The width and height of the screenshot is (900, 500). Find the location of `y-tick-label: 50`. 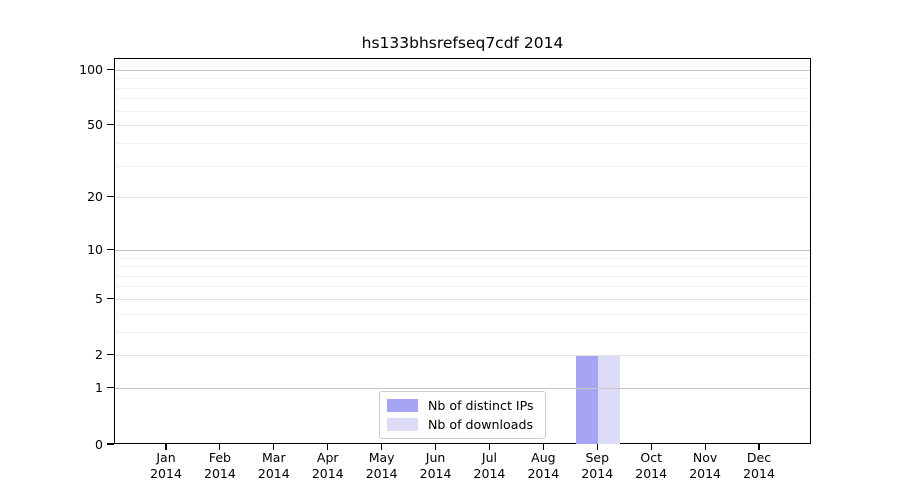

y-tick-label: 50 is located at coordinates (95, 125).